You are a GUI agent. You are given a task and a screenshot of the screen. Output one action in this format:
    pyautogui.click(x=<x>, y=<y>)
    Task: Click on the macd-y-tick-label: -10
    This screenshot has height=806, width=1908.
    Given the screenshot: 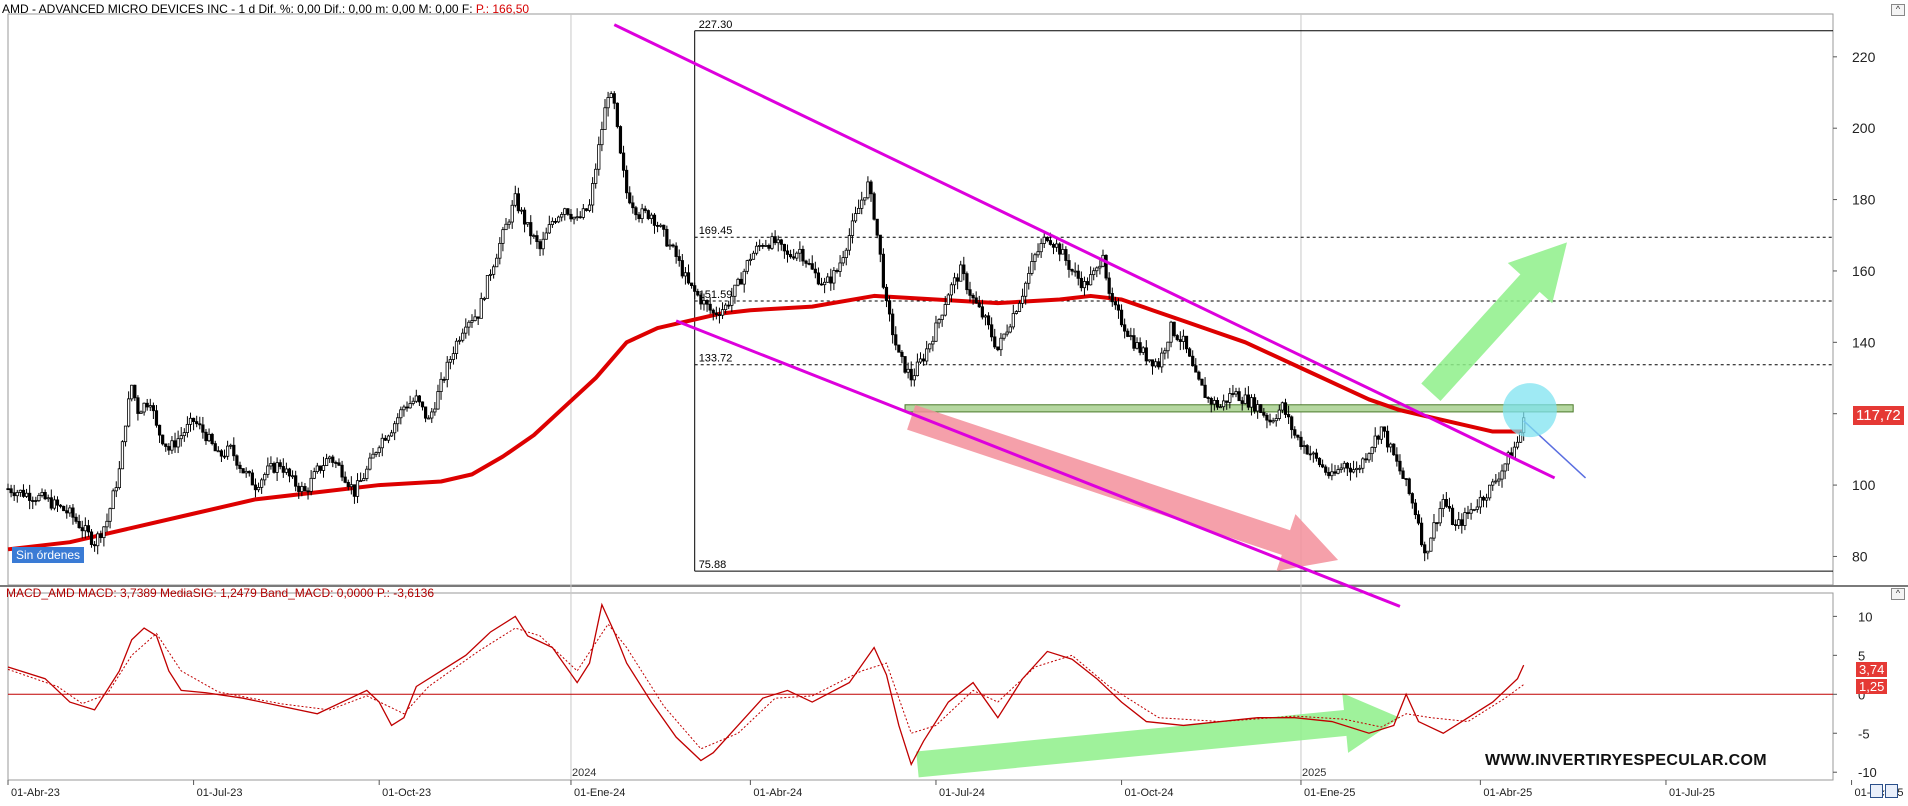 What is the action you would take?
    pyautogui.click(x=1867, y=772)
    